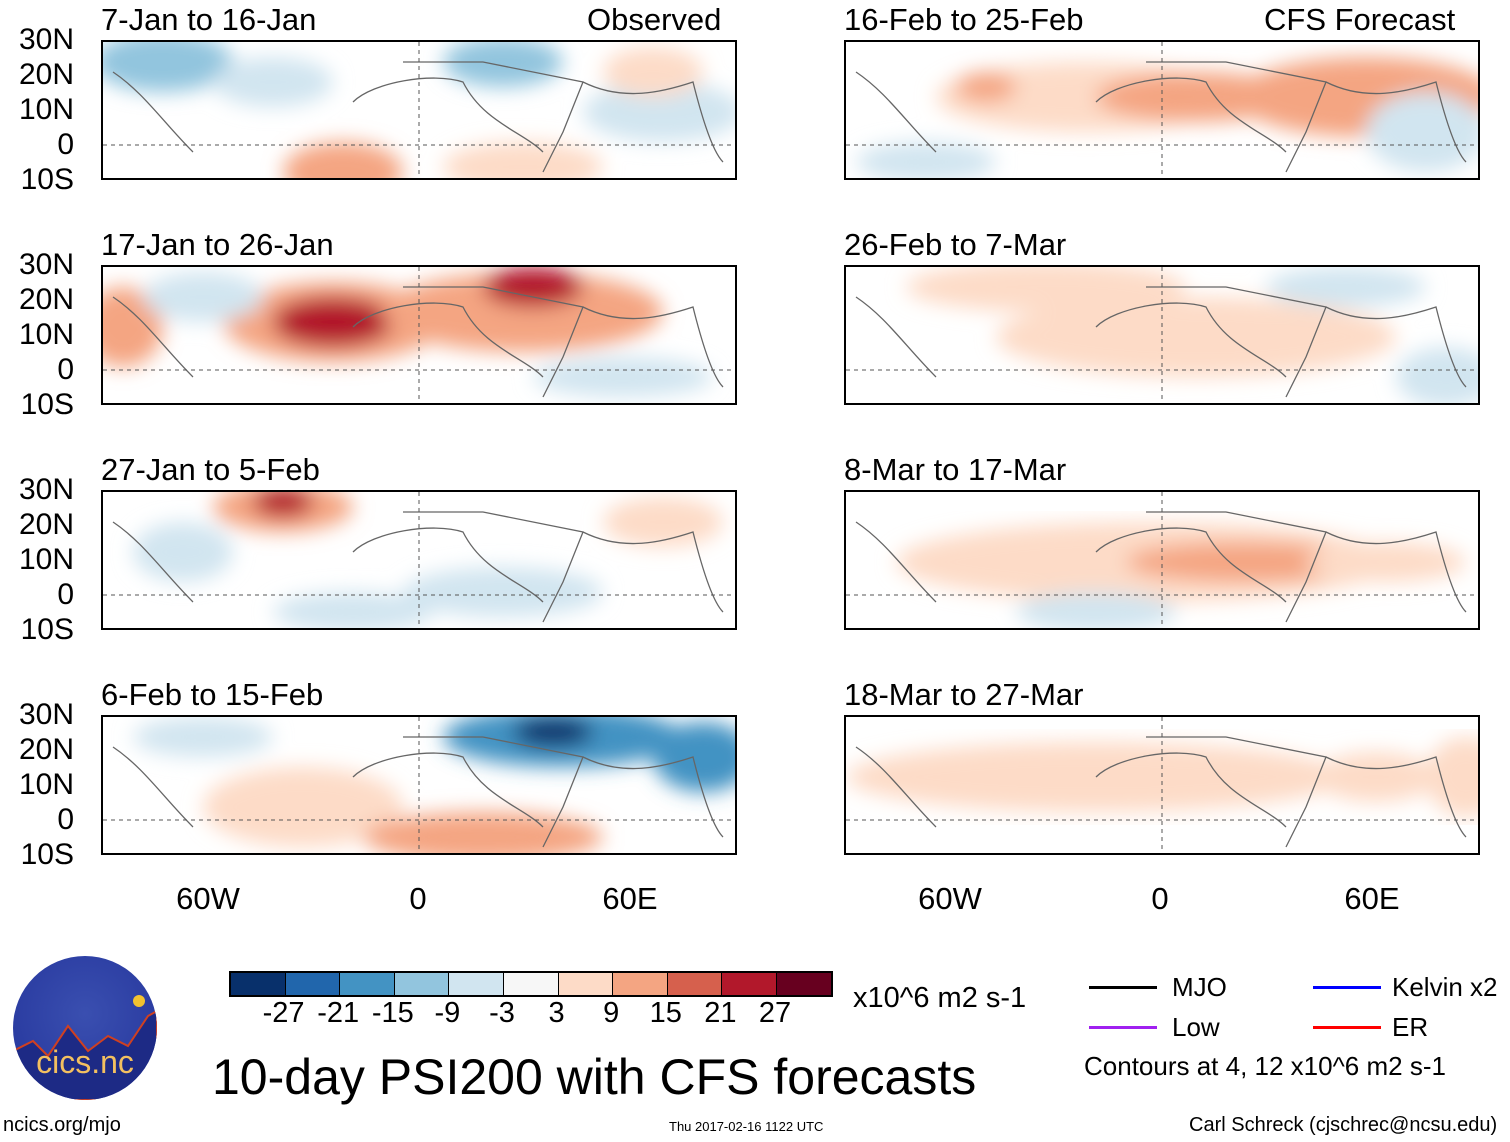  What do you see at coordinates (654, 19) in the screenshot?
I see `observed-label: Observed` at bounding box center [654, 19].